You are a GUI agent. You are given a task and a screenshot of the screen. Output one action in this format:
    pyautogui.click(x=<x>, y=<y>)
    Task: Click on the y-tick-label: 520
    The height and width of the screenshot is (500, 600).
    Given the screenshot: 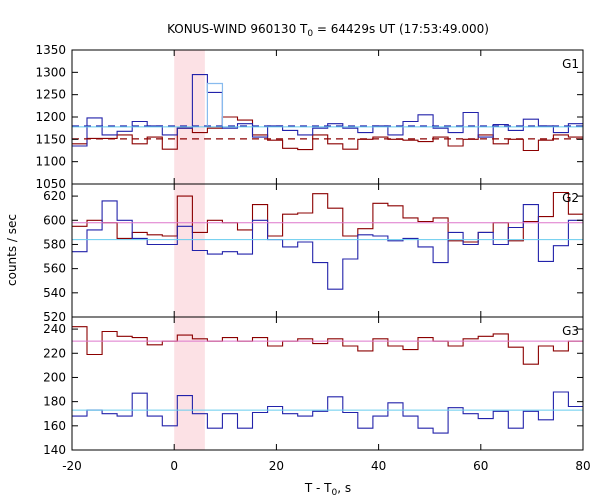 What is the action you would take?
    pyautogui.click(x=54, y=317)
    